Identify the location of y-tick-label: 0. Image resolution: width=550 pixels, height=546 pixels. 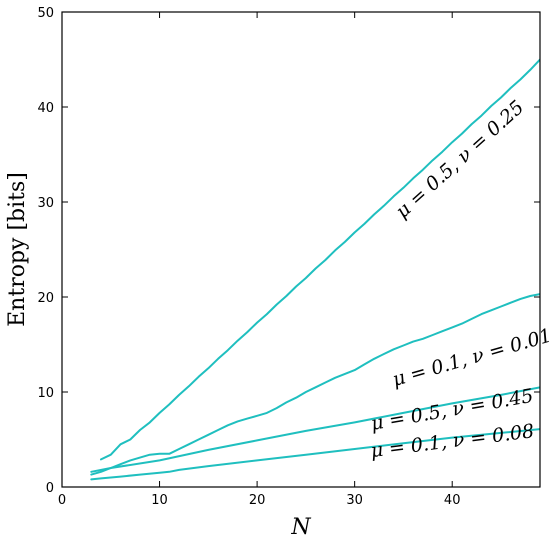
(50, 488).